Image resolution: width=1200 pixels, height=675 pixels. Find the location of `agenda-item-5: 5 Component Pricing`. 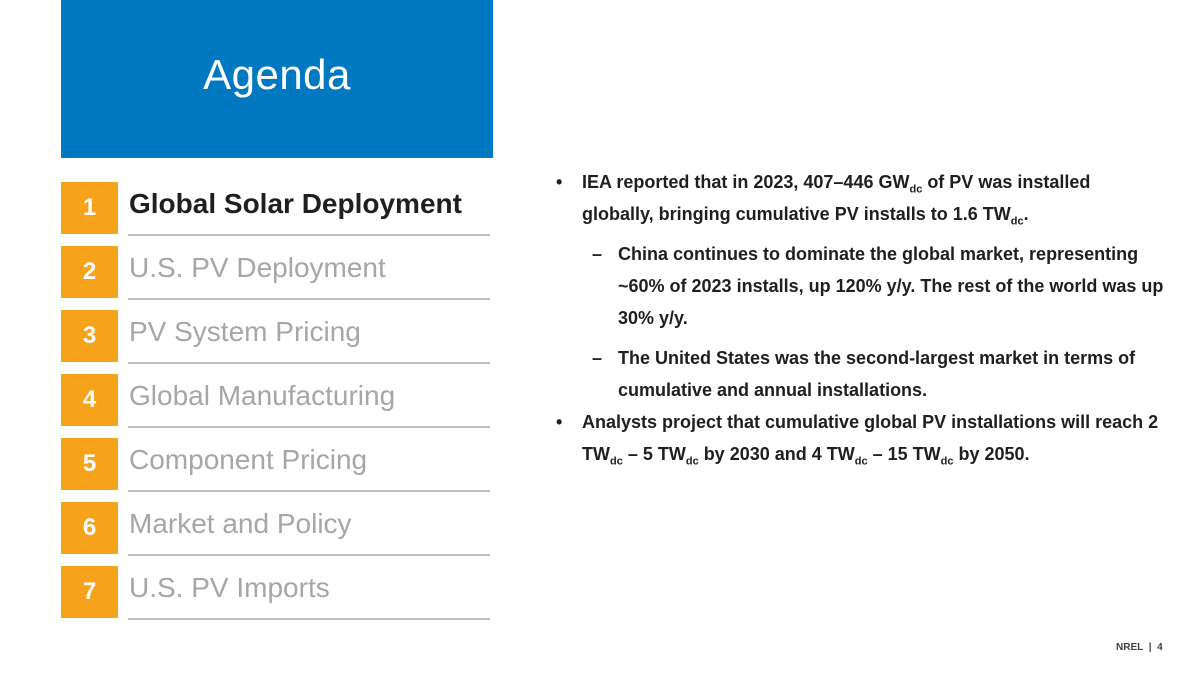

agenda-item-5: 5 Component Pricing is located at coordinates (276, 470).